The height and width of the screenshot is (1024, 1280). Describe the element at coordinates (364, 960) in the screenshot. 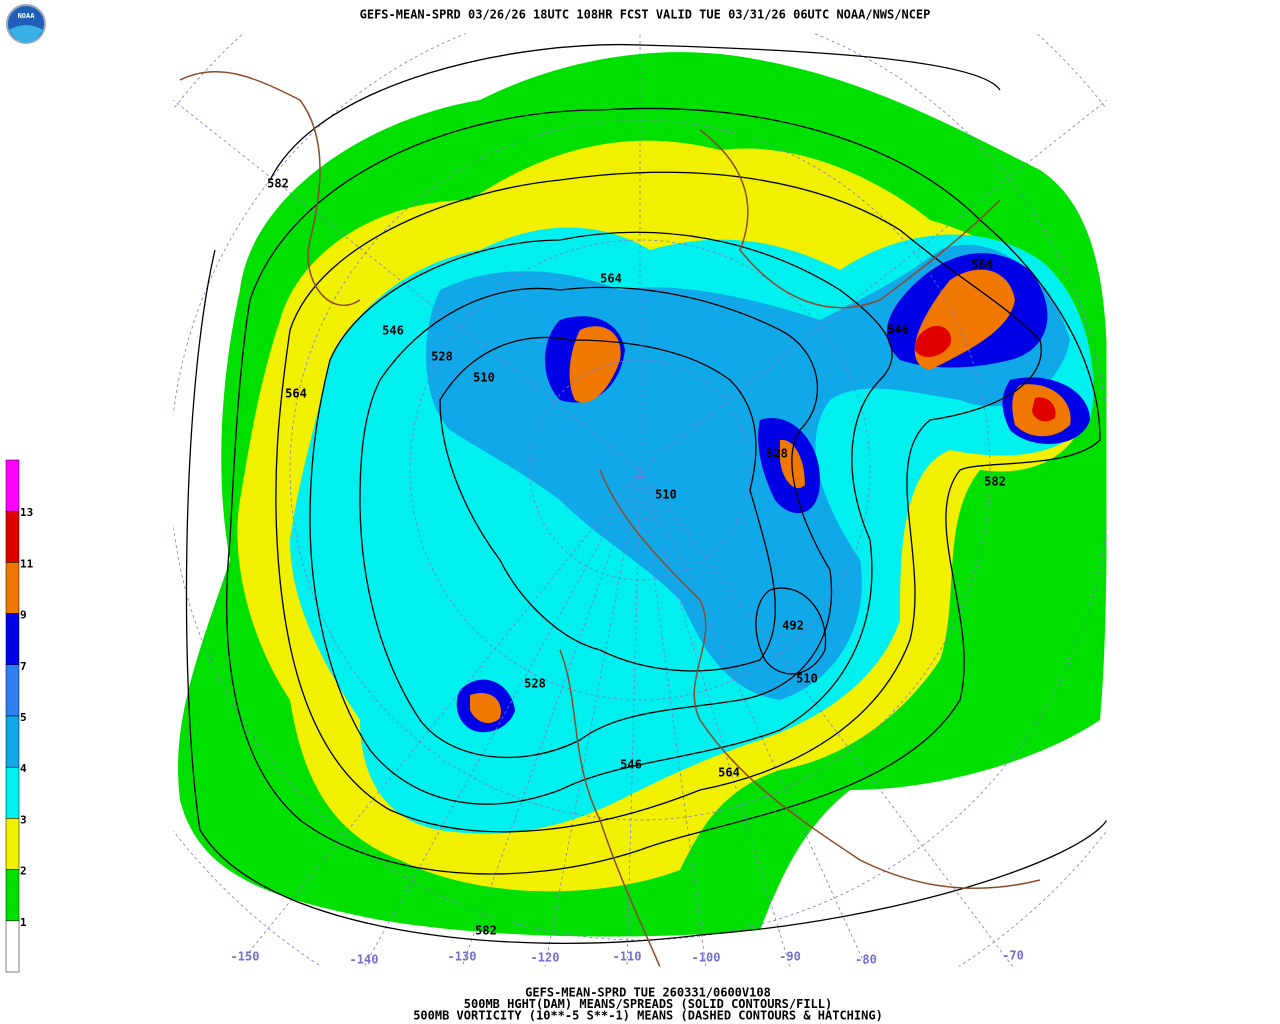

I see `longitude-label: -140` at that location.